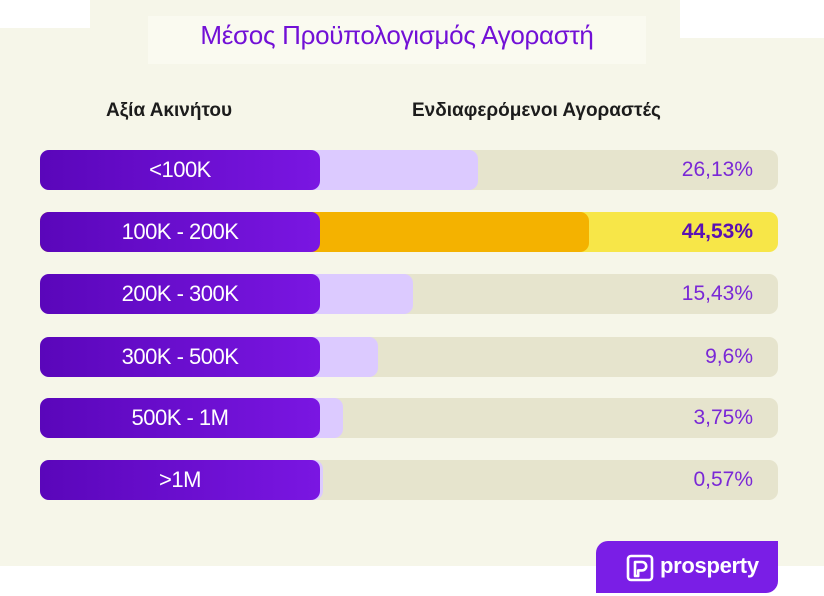 Image resolution: width=824 pixels, height=596 pixels. Describe the element at coordinates (717, 231) in the screenshot. I see `value-label: 44,53%` at that location.